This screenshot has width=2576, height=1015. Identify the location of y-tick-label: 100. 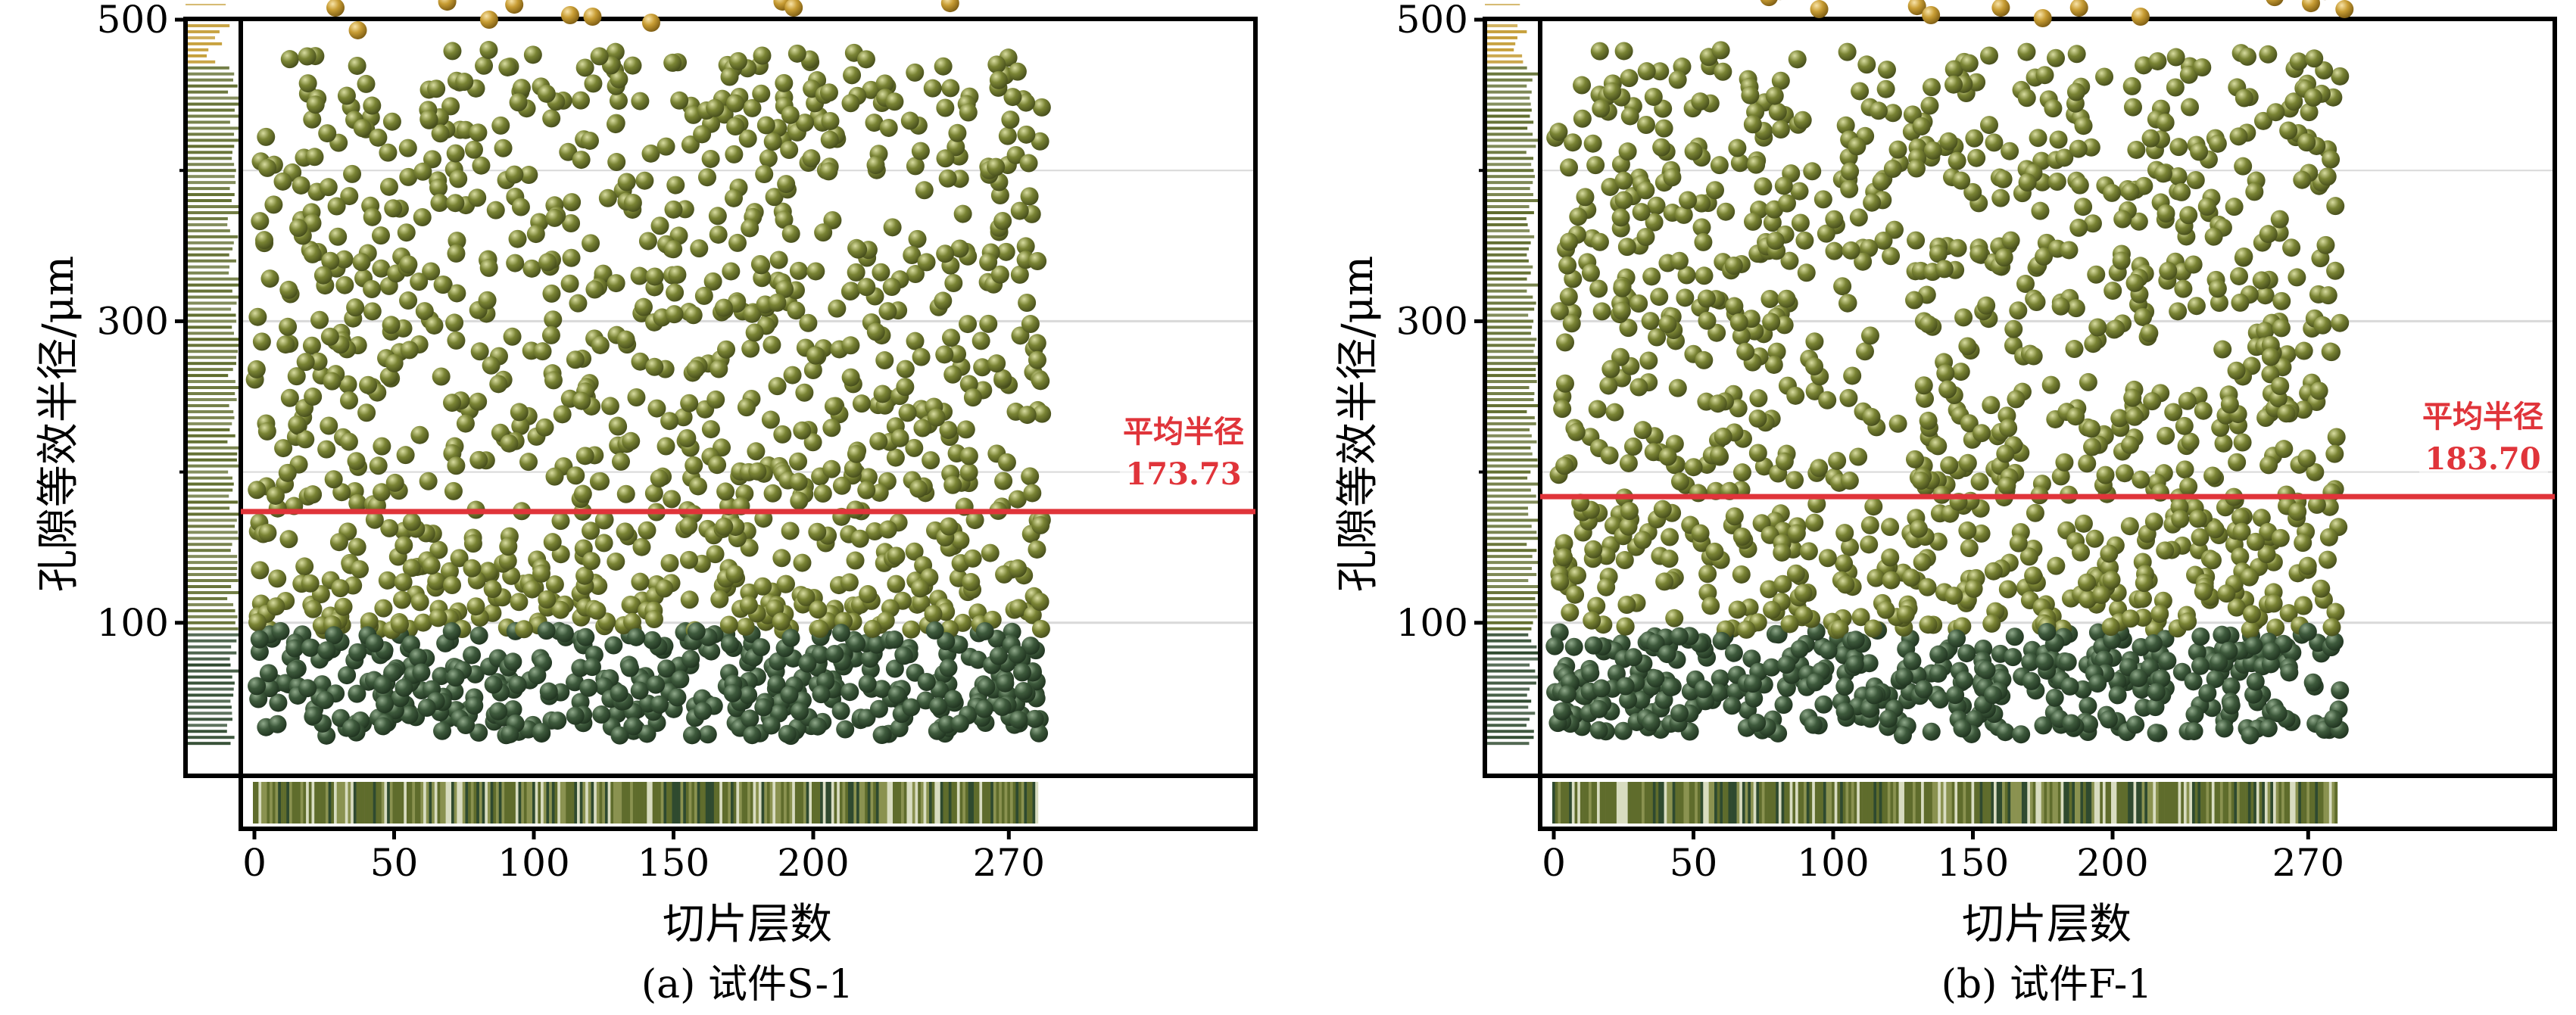
(1432, 623).